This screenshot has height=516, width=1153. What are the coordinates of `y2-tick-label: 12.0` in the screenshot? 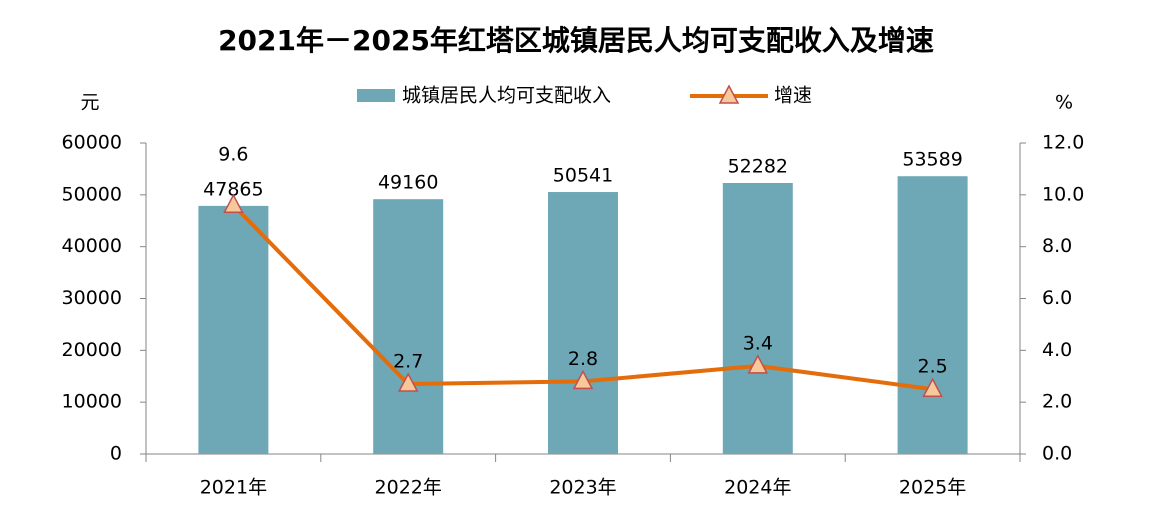 It's located at (1063, 143).